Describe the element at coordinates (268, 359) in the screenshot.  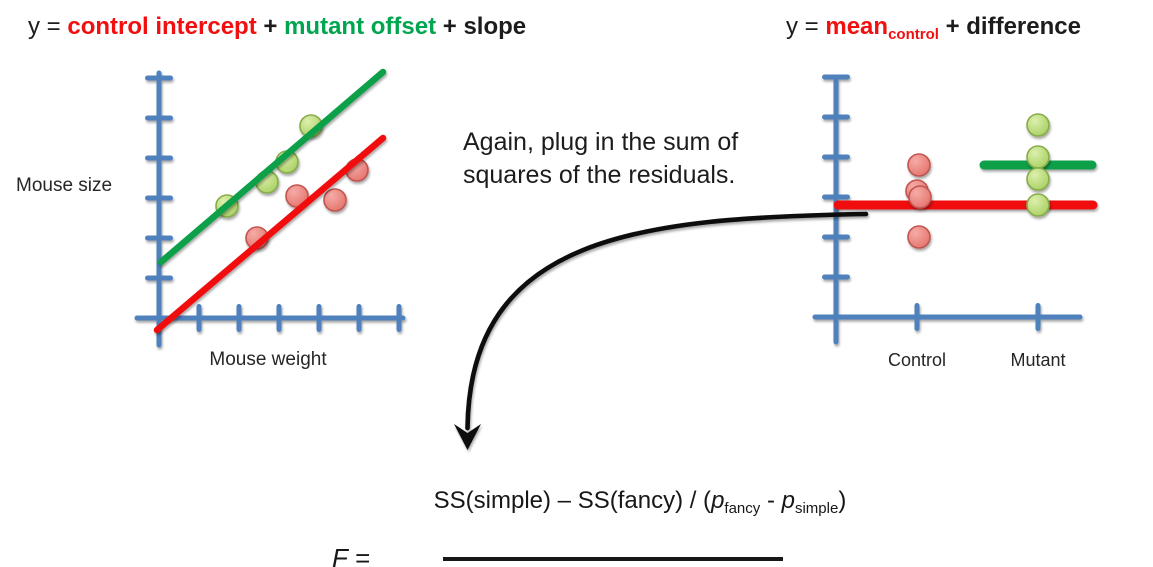
I see `left-chart-x-axis-label: Mouse weight` at that location.